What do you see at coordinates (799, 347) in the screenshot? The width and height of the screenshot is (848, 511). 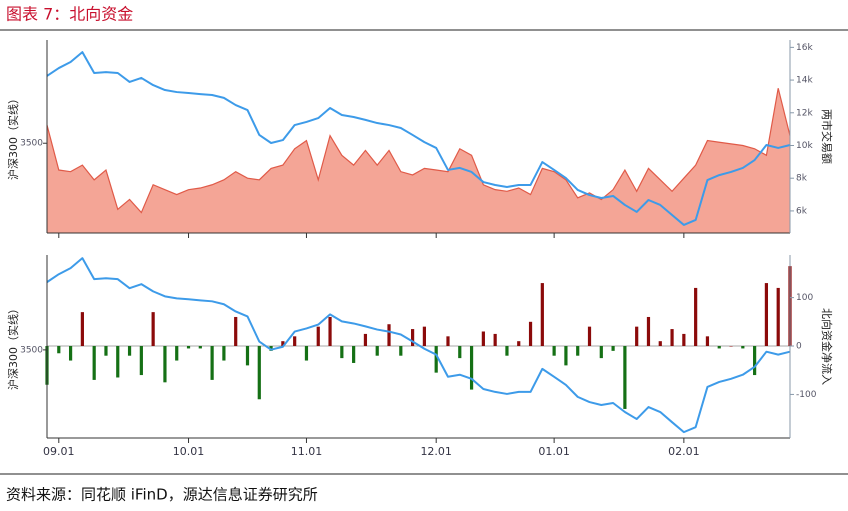 I see `y2-tick-label: 0` at bounding box center [799, 347].